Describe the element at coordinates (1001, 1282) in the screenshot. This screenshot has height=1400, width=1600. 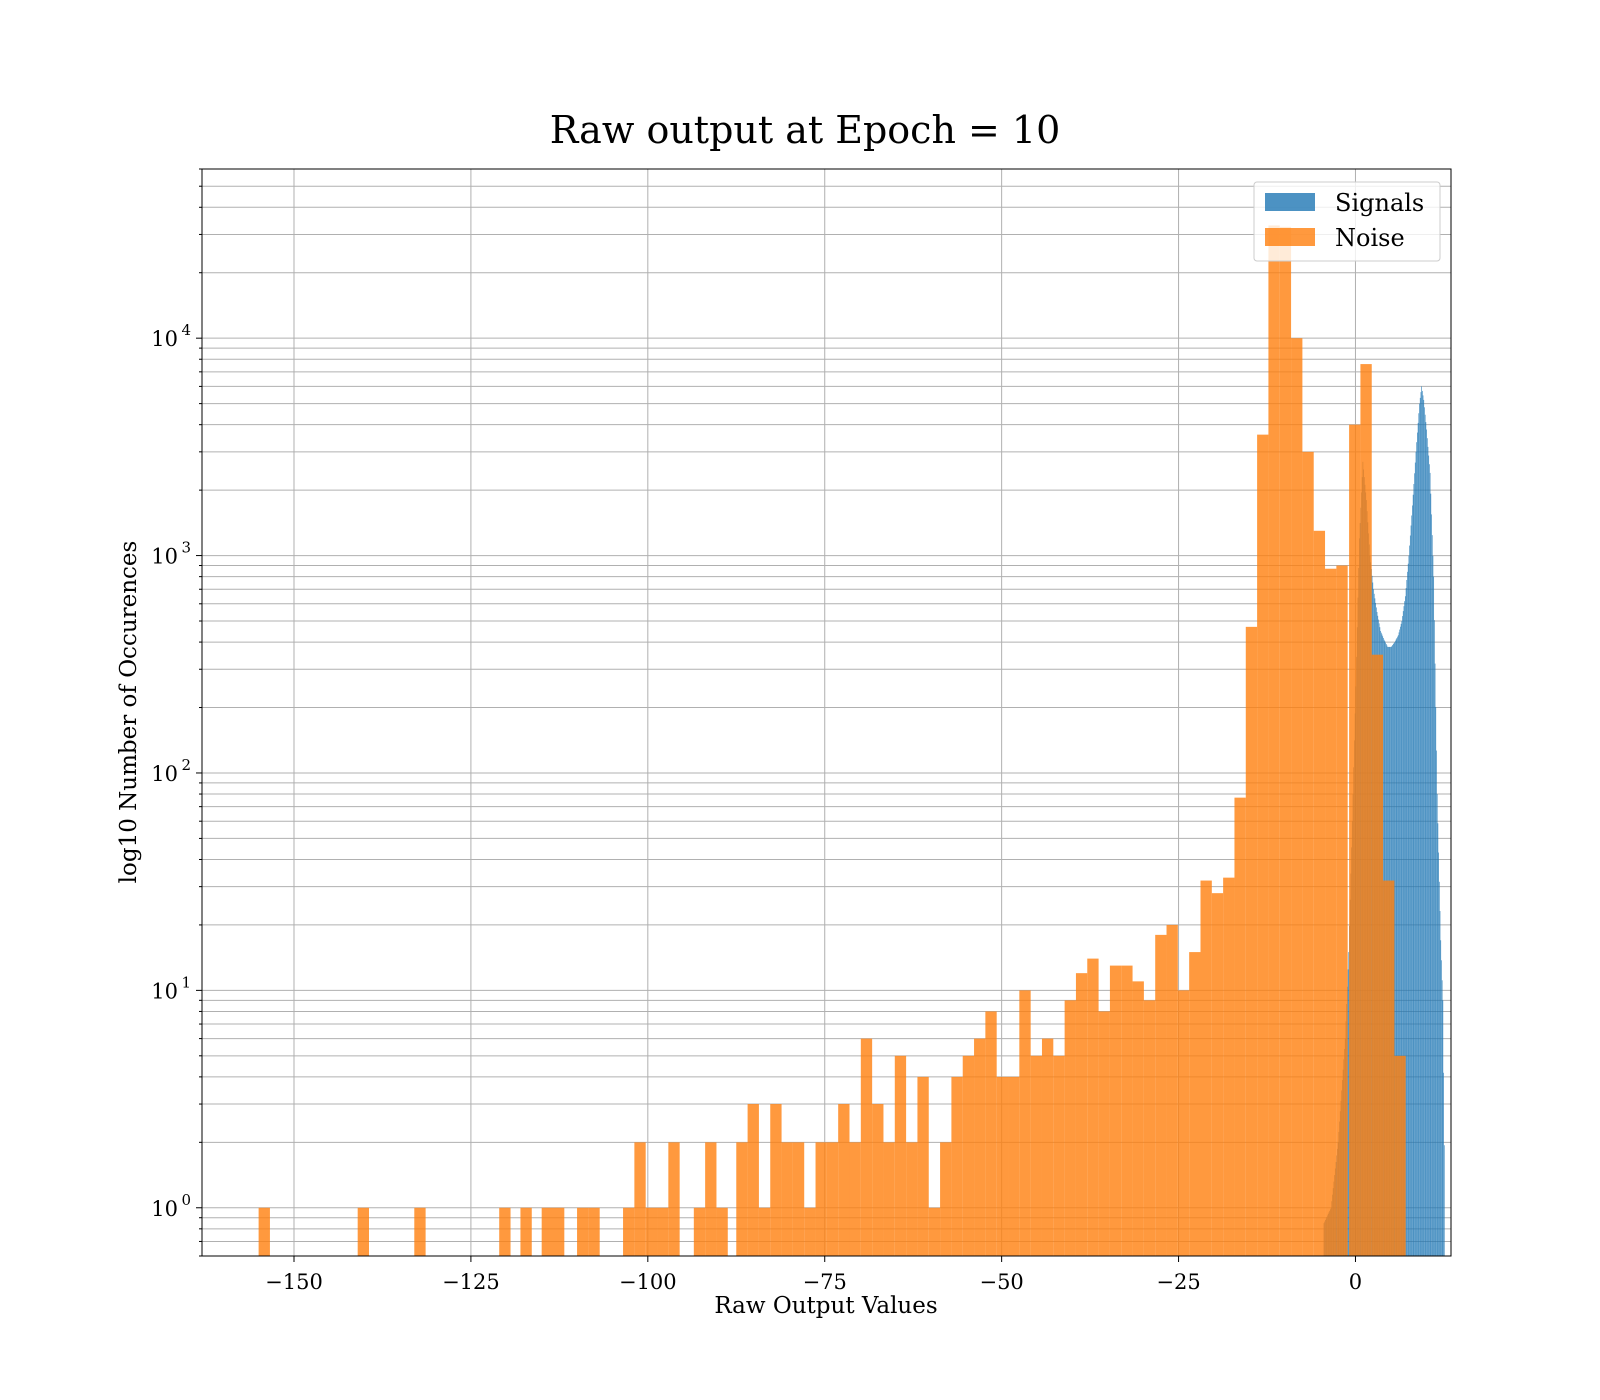
I see `x-tick-label: −50` at that location.